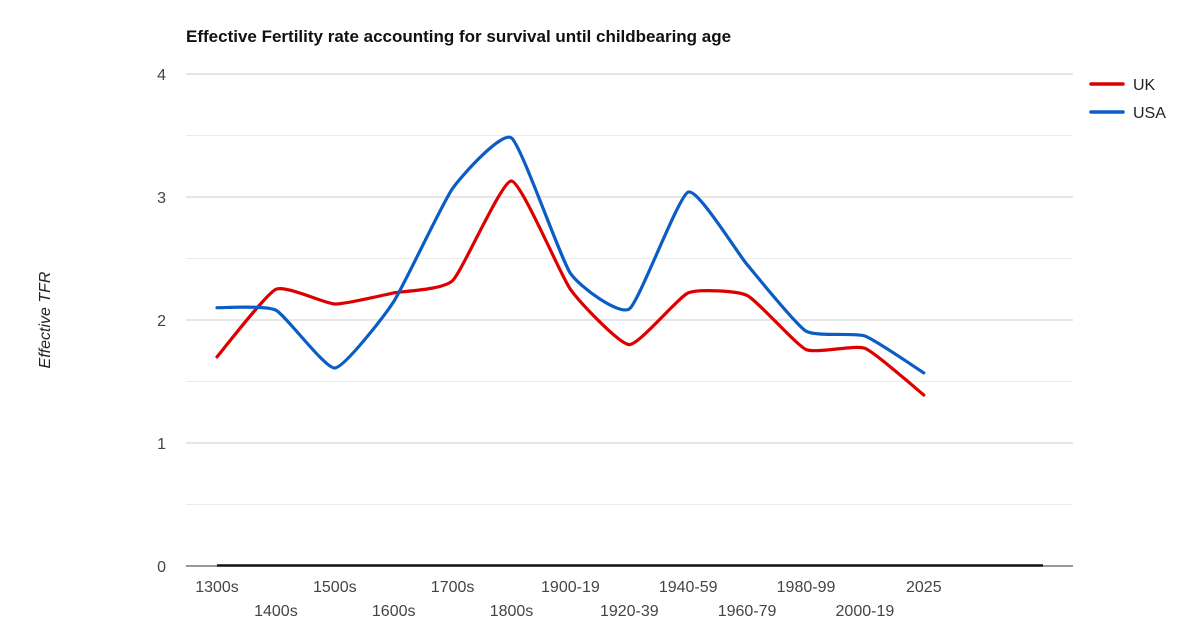 The height and width of the screenshot is (644, 1200). What do you see at coordinates (1144, 85) in the screenshot?
I see `legend-label-uk: UK` at bounding box center [1144, 85].